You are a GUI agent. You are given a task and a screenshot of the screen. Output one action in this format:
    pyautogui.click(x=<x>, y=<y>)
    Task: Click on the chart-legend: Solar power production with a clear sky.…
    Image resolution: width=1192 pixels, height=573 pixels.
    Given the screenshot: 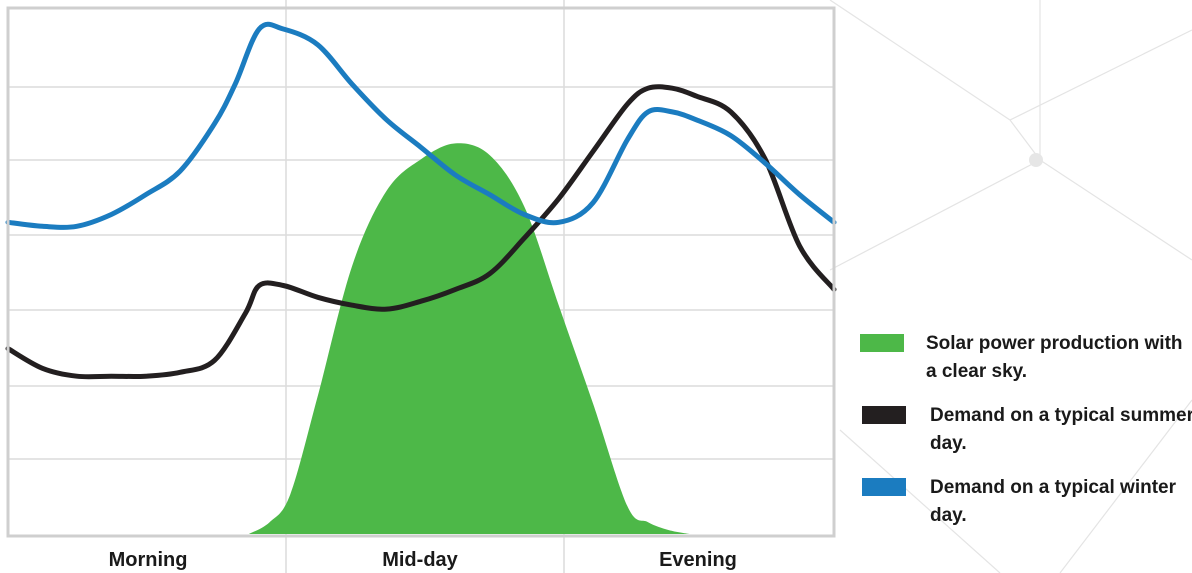 What is the action you would take?
    pyautogui.click(x=1026, y=438)
    